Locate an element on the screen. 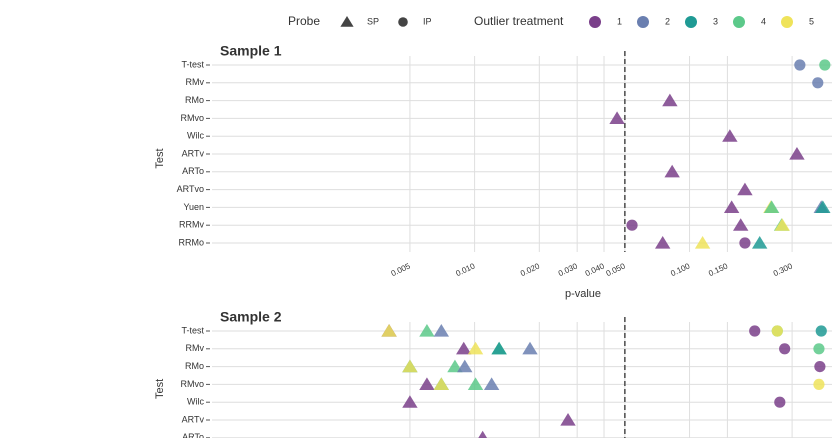  legend-label: IP is located at coordinates (427, 21).